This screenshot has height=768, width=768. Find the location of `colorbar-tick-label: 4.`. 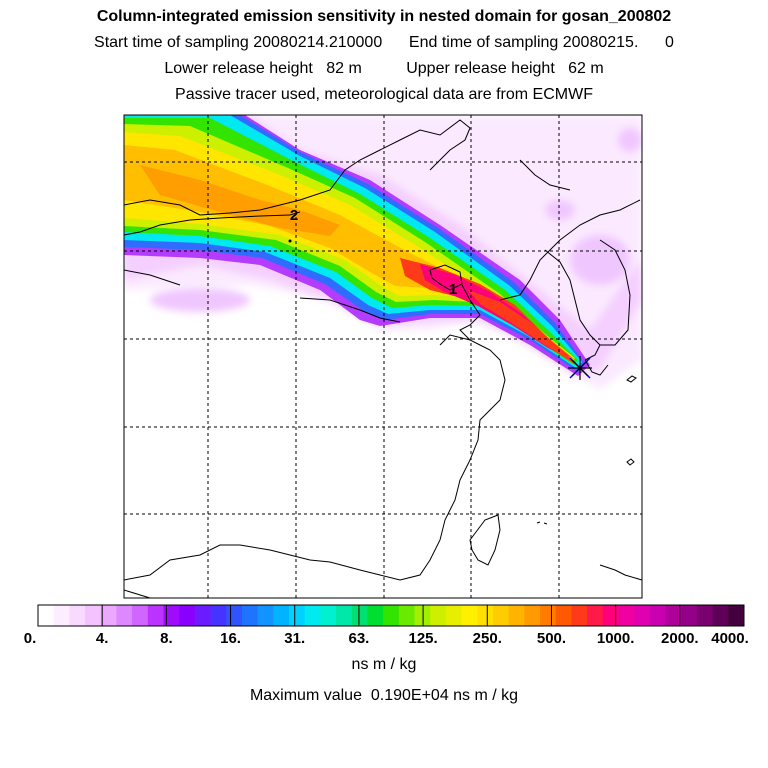

colorbar-tick-label: 4. is located at coordinates (102, 638).